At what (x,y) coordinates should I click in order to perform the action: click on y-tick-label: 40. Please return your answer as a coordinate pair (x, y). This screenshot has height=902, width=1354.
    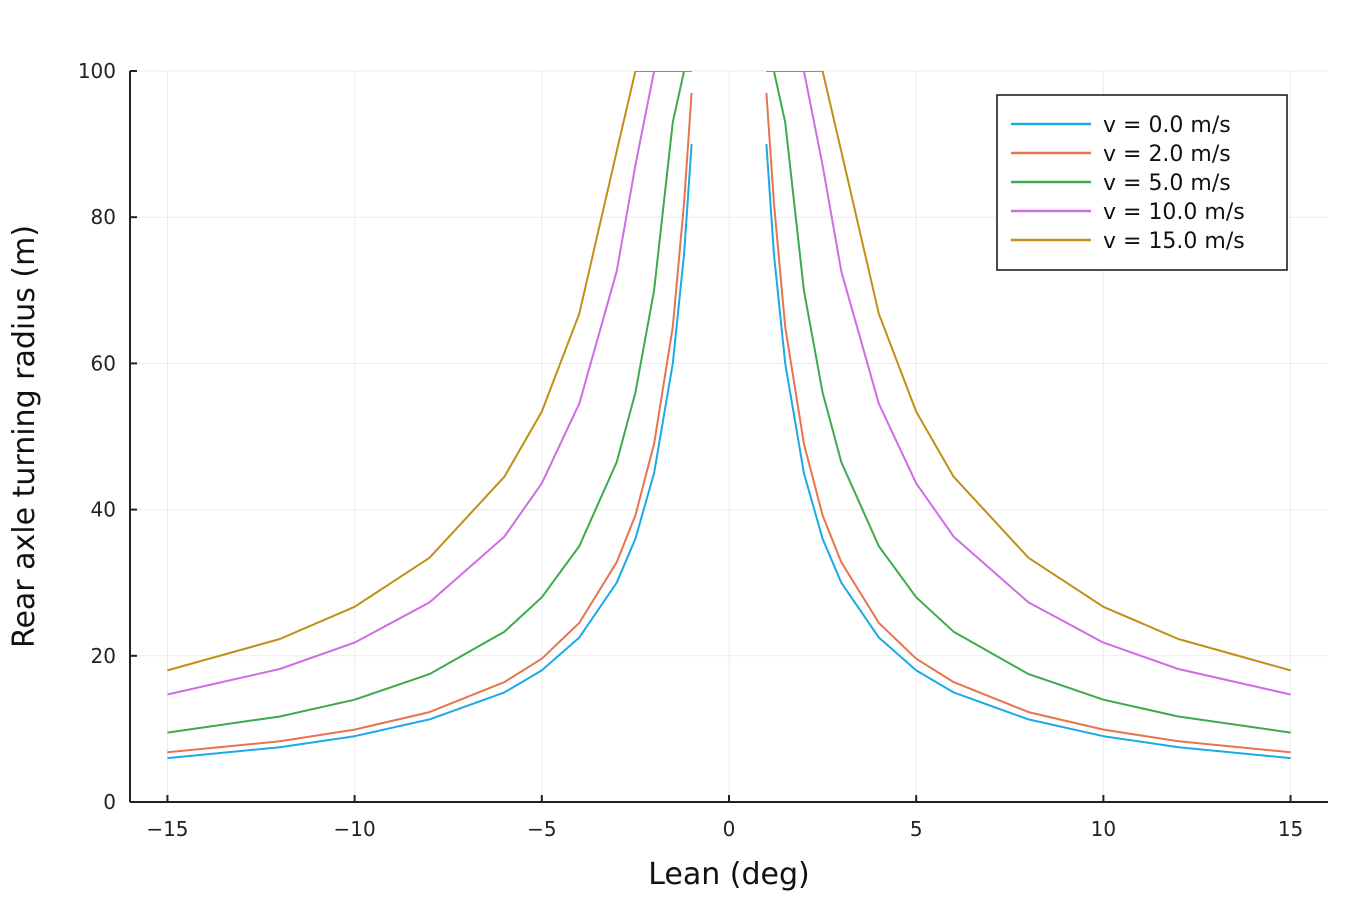
    Looking at the image, I should click on (103, 510).